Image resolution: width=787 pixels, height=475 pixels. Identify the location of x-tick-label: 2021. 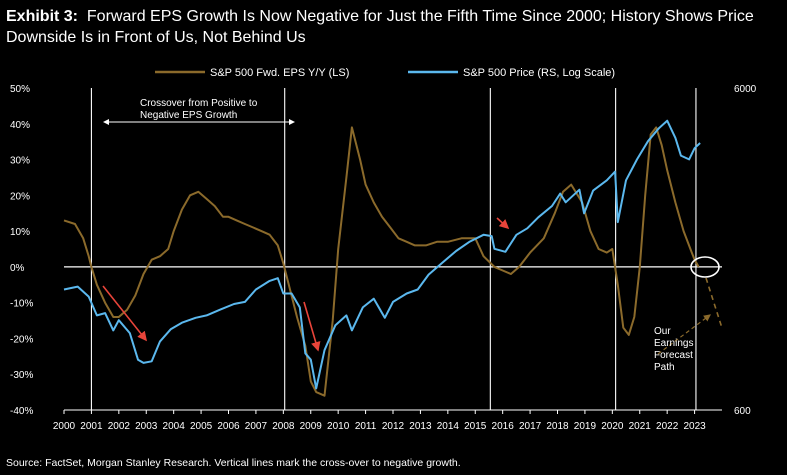
(640, 426).